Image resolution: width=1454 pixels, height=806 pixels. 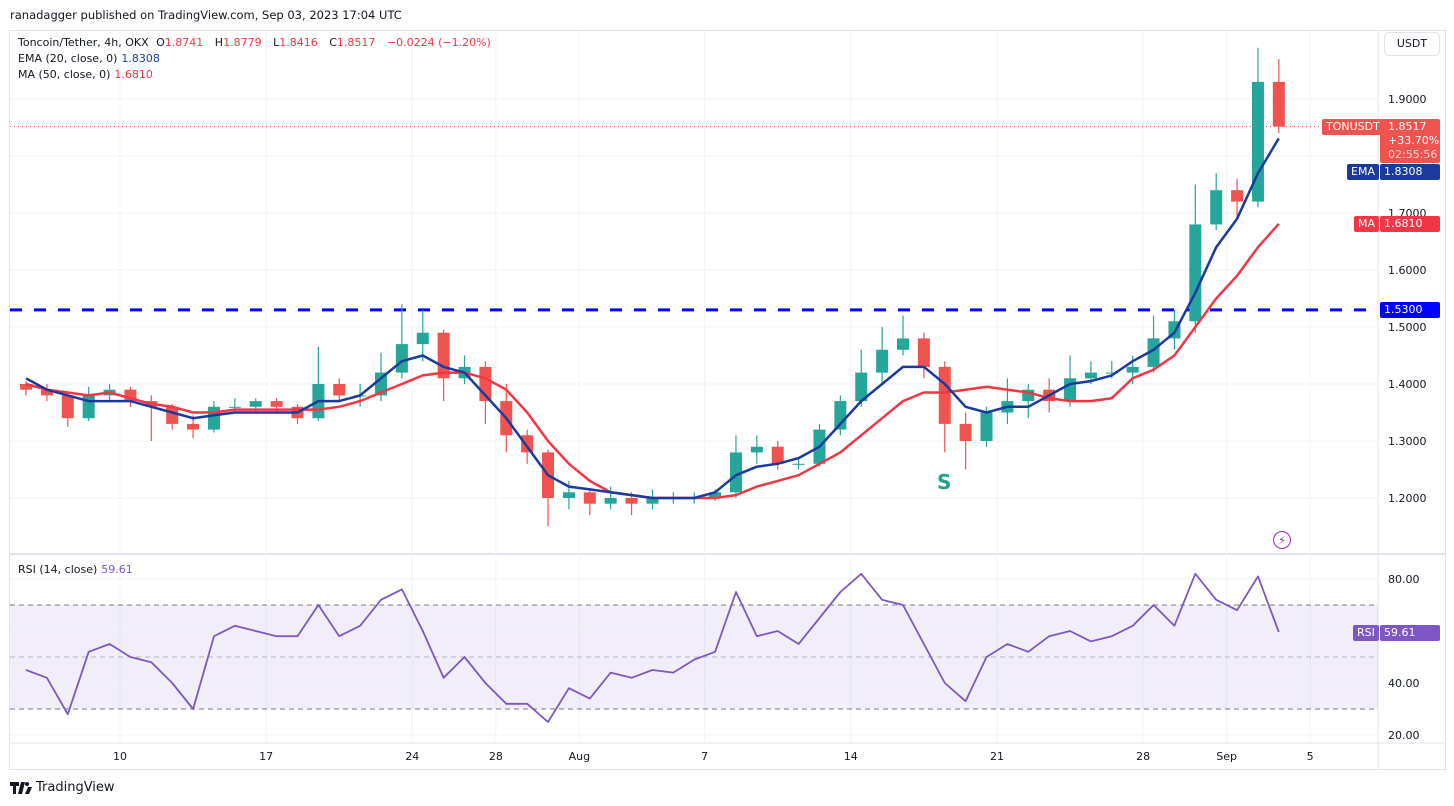 I want to click on rsi-axis-label: 80.00, so click(x=1404, y=579).